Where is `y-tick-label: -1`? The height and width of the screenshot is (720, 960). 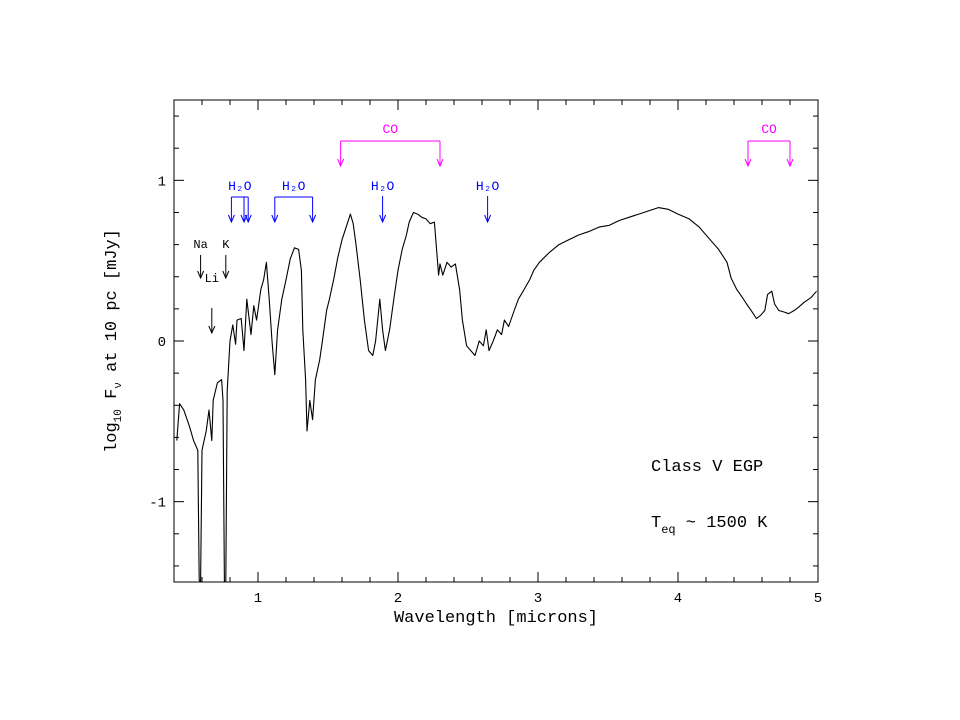 y-tick-label: -1 is located at coordinates (157, 504).